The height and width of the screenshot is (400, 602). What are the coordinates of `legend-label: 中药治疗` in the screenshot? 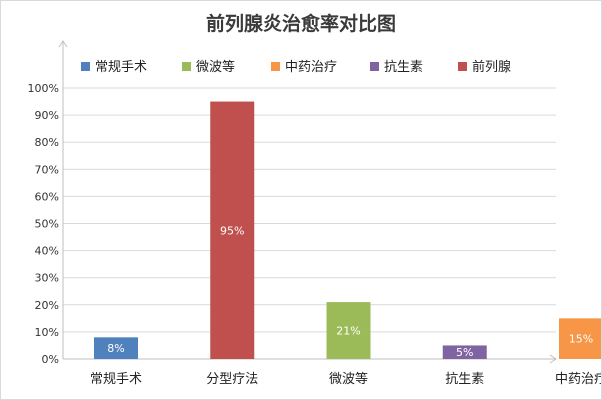 It's located at (311, 67).